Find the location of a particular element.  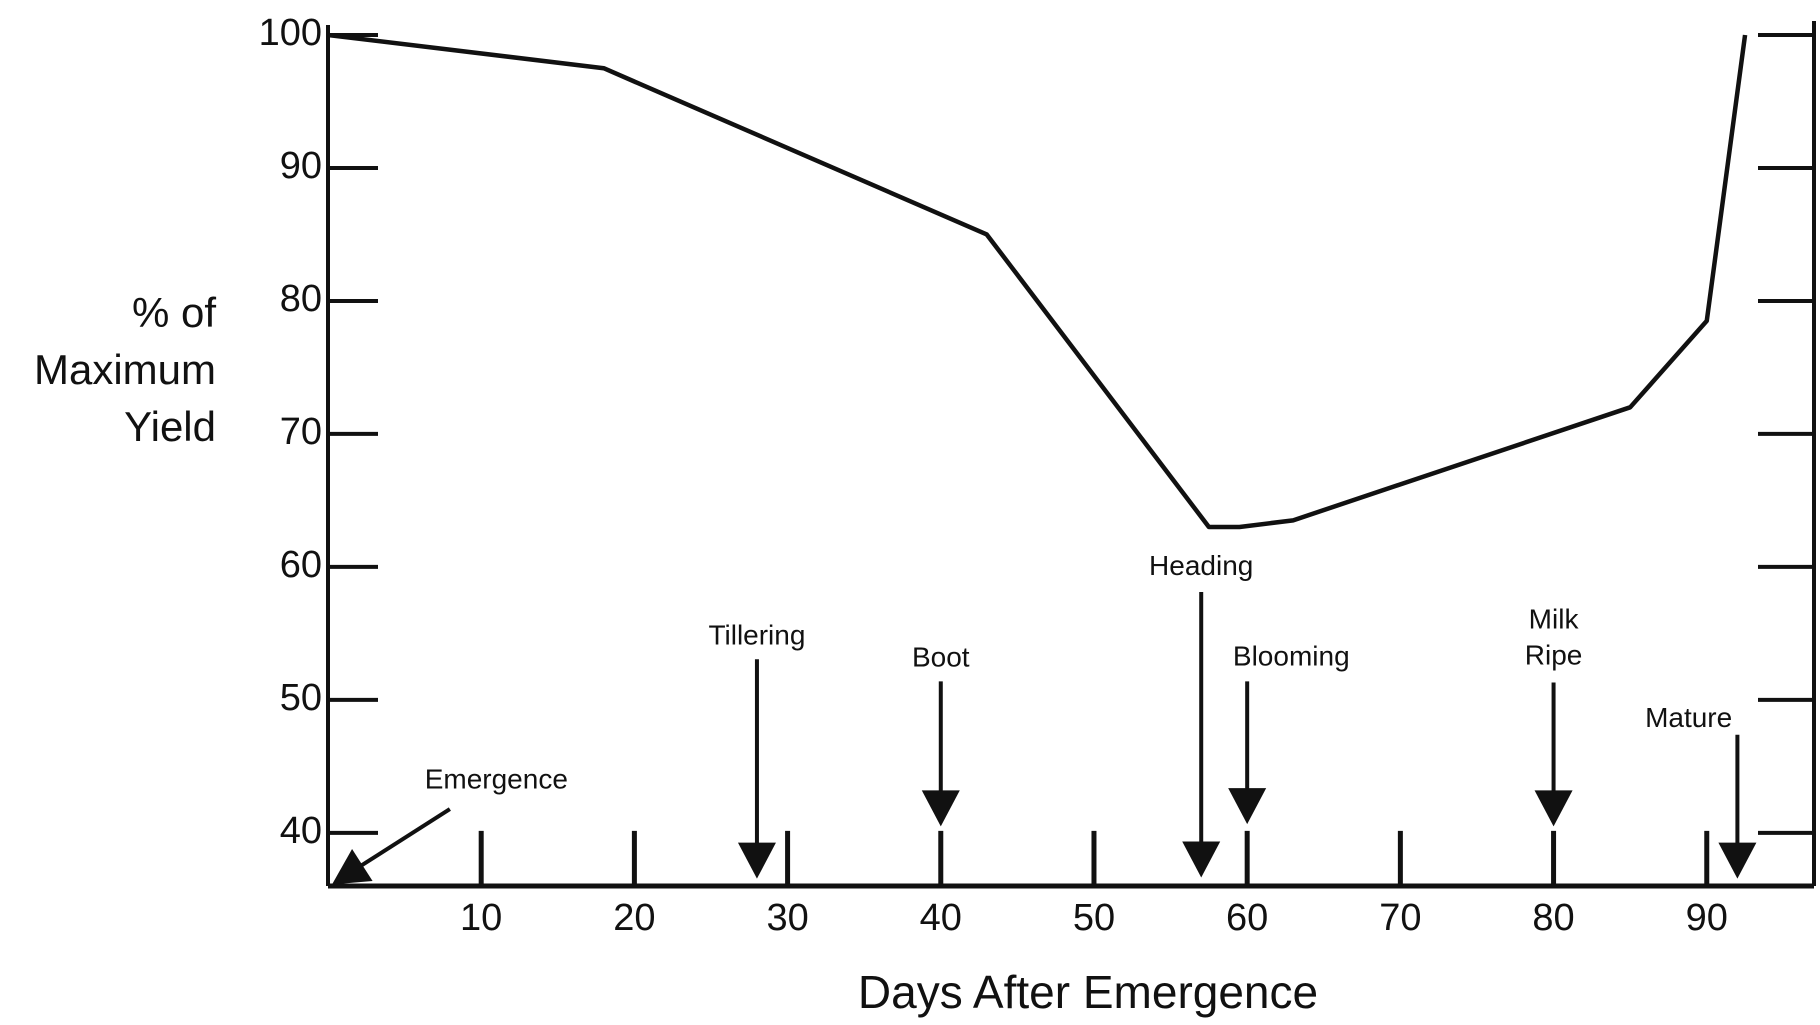

y-axis-title: Yield is located at coordinates (170, 426).